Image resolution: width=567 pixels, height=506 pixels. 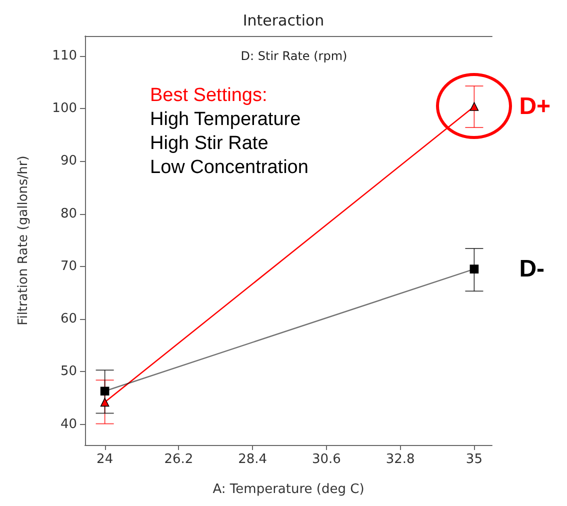 I want to click on x-tick-label: 24, so click(x=105, y=459).